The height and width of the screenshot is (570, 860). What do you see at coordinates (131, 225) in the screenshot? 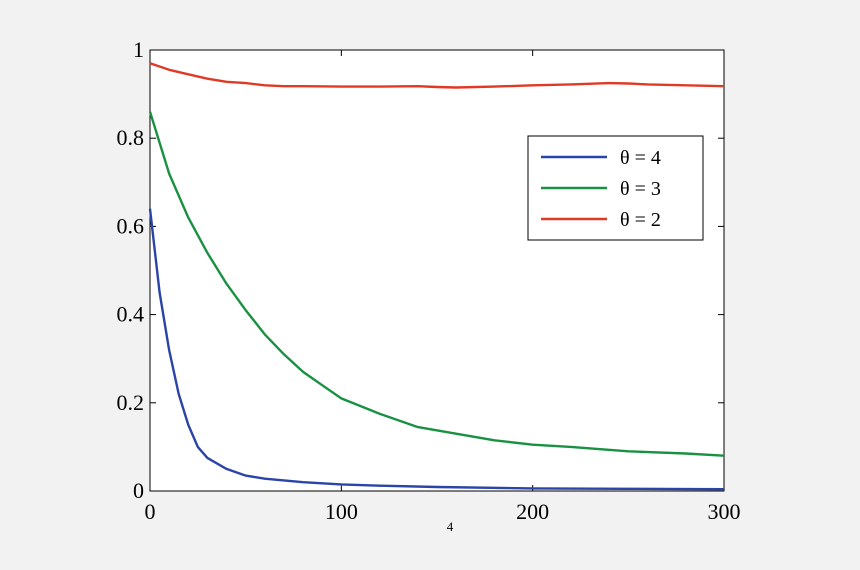
I see `y-tick-label: 0.6` at bounding box center [131, 225].